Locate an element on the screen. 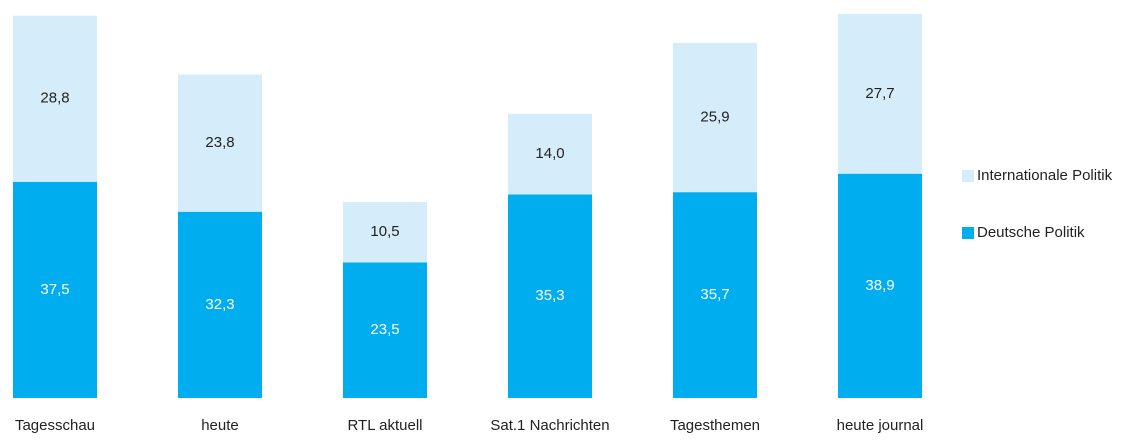 The height and width of the screenshot is (440, 1141). value-label: 27,7 is located at coordinates (879, 93).